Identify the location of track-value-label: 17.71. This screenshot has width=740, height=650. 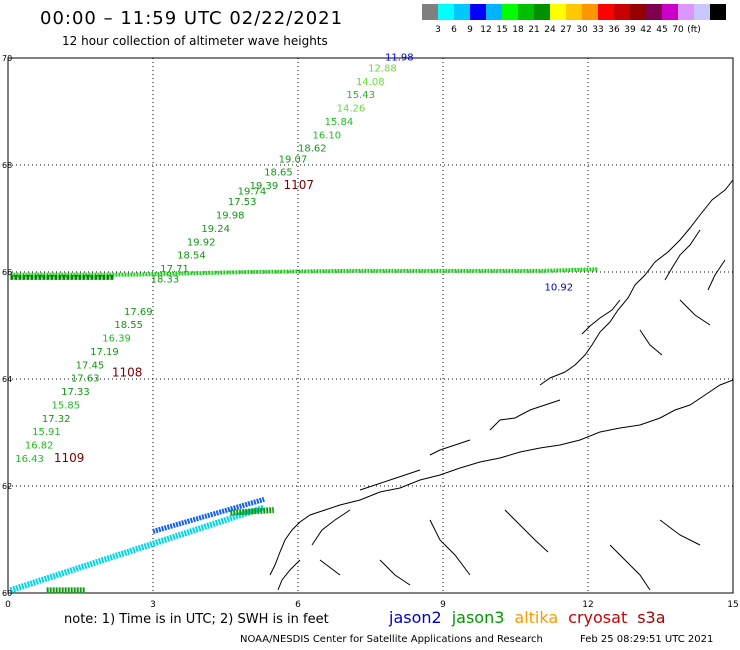
(174, 269).